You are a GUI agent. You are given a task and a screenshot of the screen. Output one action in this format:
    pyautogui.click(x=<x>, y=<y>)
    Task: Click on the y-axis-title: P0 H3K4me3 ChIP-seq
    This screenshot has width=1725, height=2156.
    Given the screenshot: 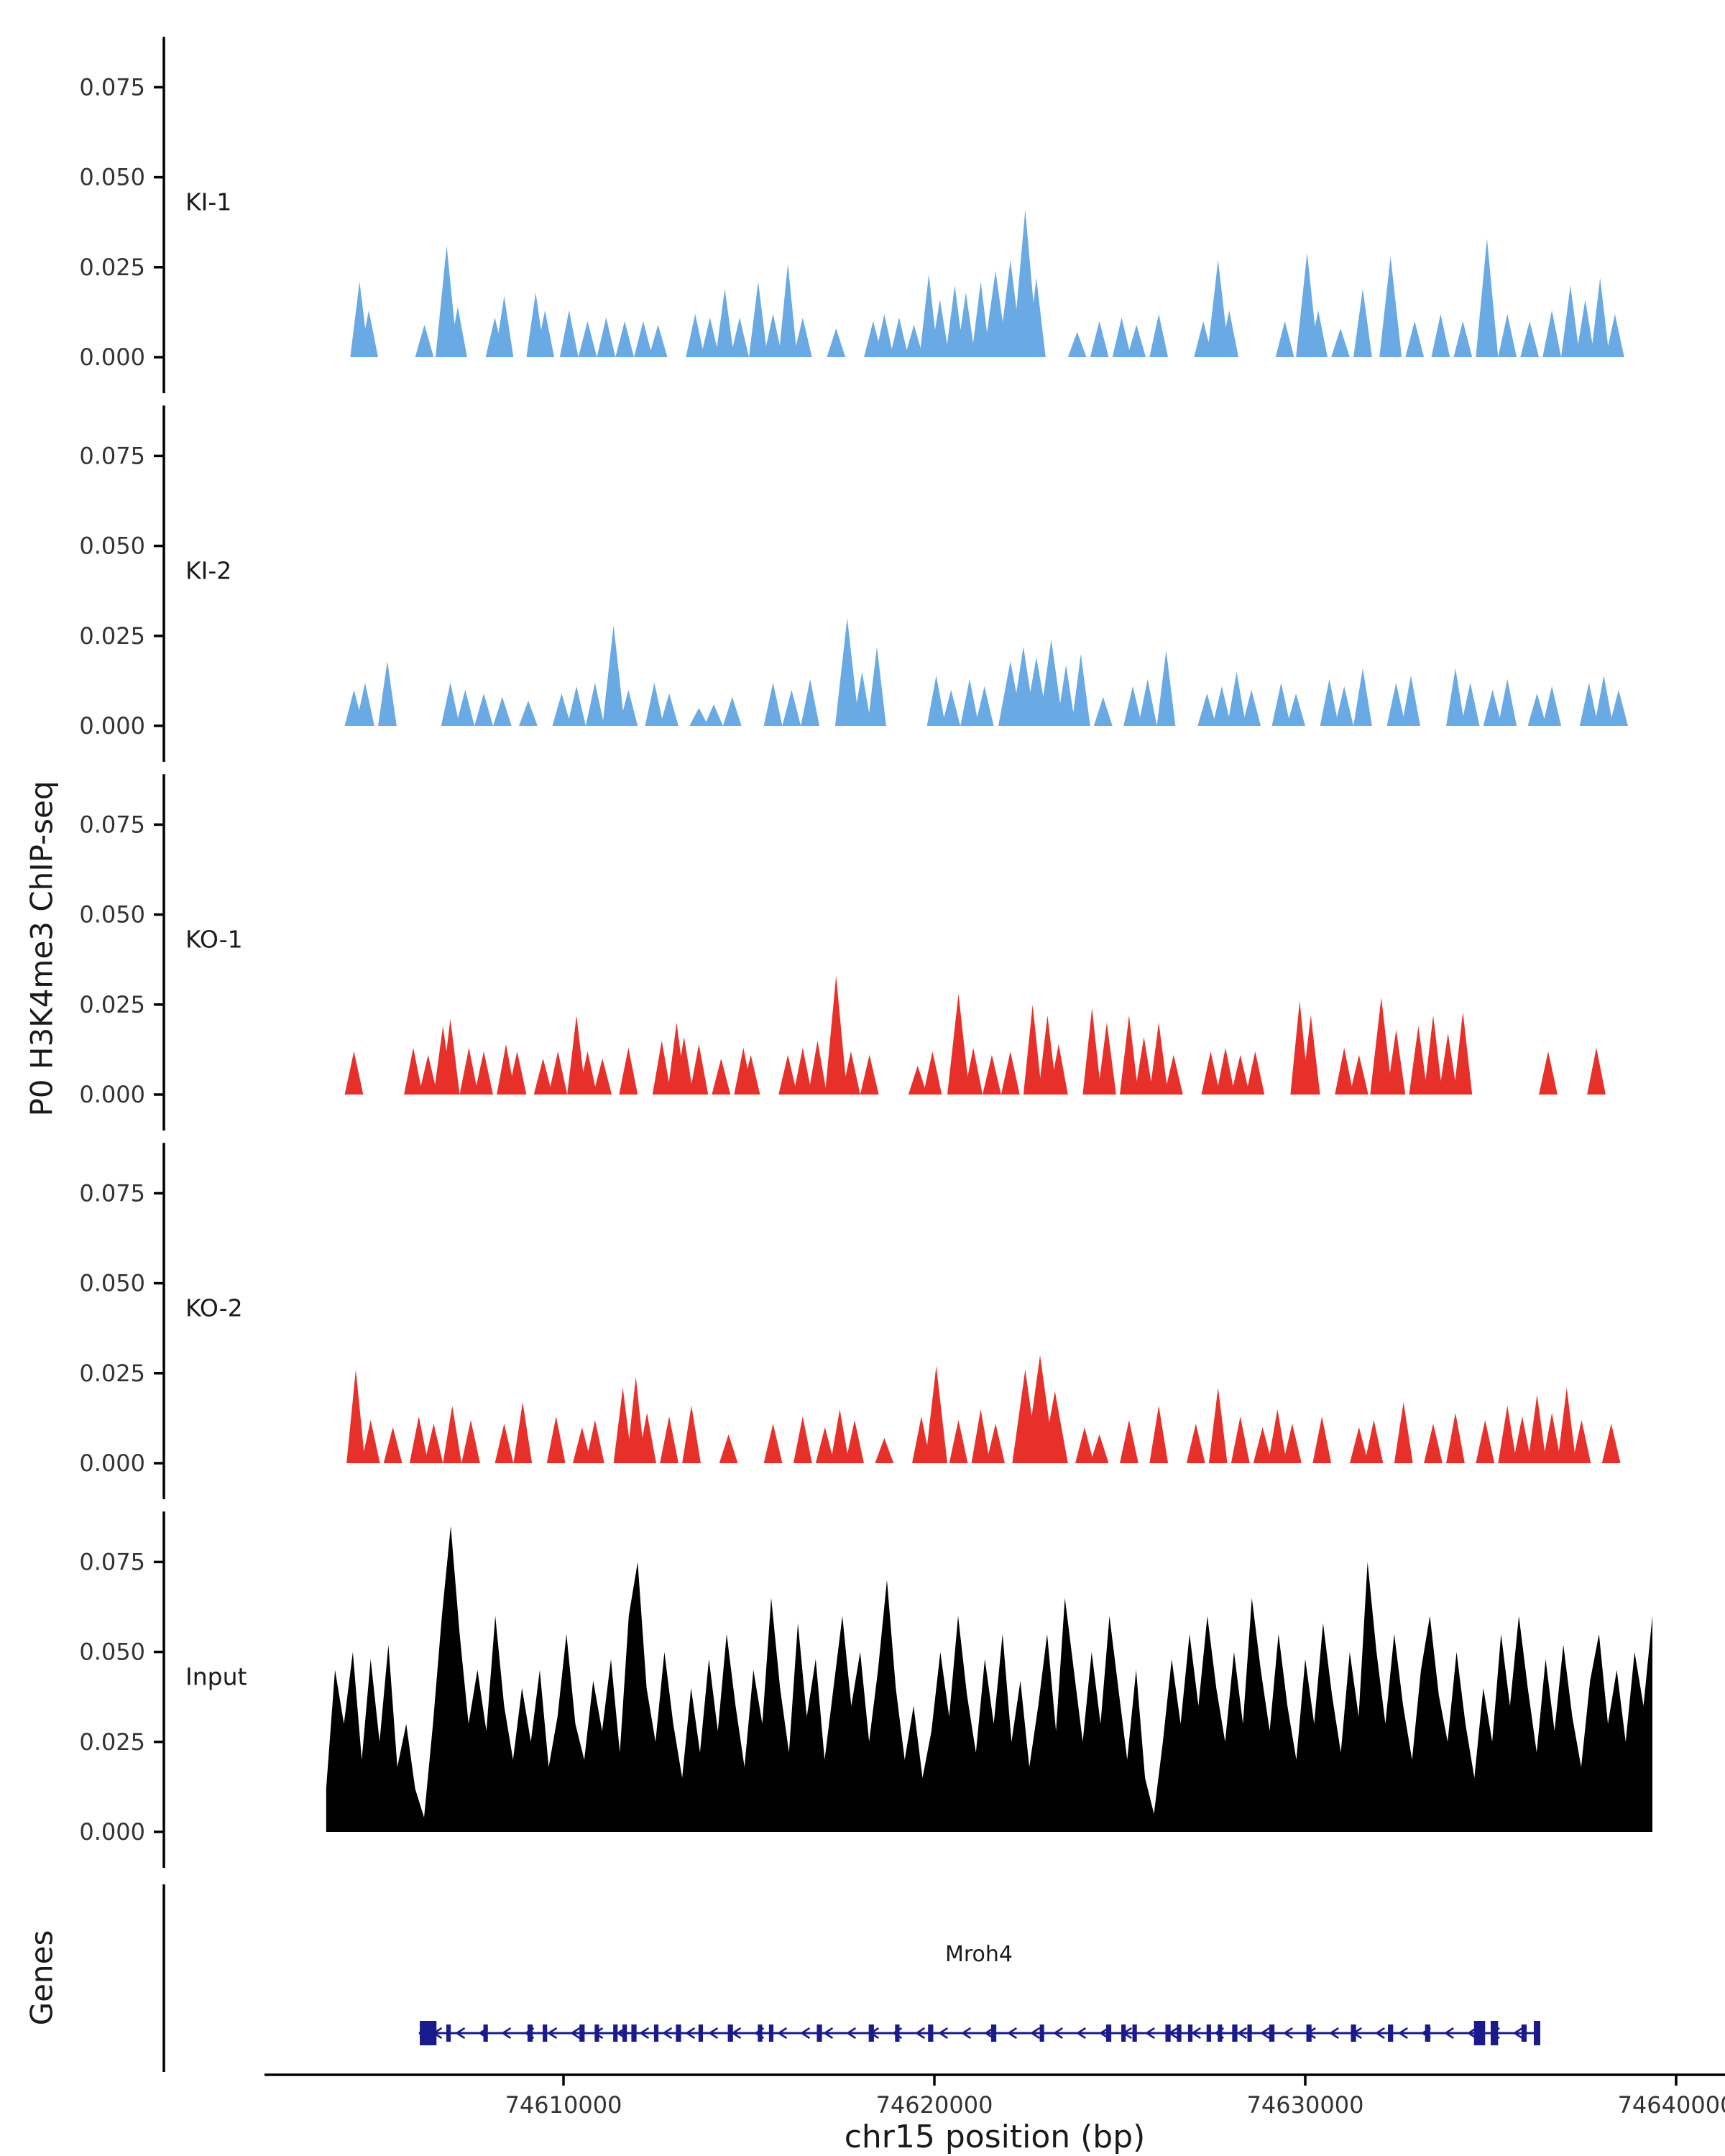 What is the action you would take?
    pyautogui.click(x=42, y=948)
    